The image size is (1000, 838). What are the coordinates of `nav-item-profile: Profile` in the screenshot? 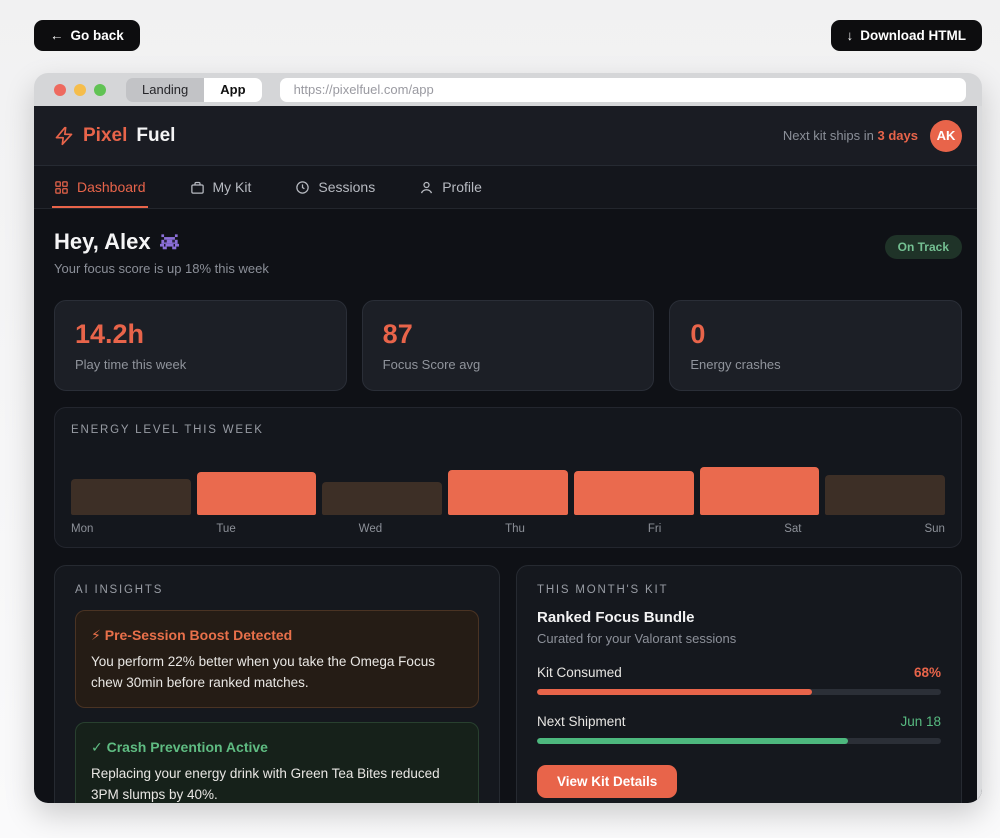 It's located at (450, 187).